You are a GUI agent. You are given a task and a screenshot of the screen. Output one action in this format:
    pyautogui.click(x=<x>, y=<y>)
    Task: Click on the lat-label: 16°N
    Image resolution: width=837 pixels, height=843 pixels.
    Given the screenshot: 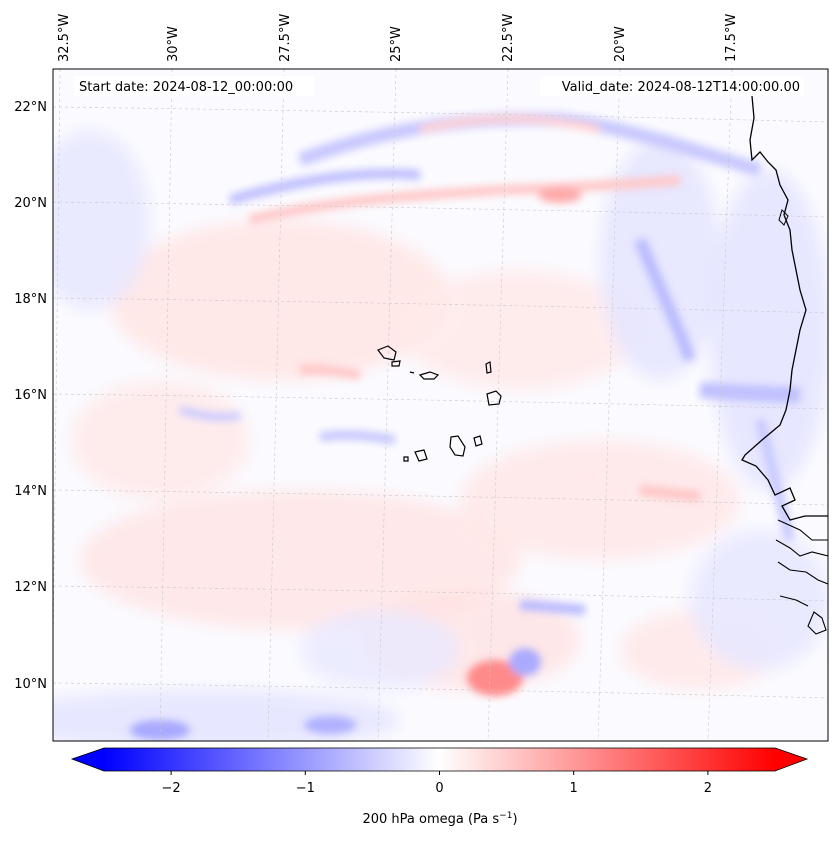 What is the action you would take?
    pyautogui.click(x=30, y=395)
    